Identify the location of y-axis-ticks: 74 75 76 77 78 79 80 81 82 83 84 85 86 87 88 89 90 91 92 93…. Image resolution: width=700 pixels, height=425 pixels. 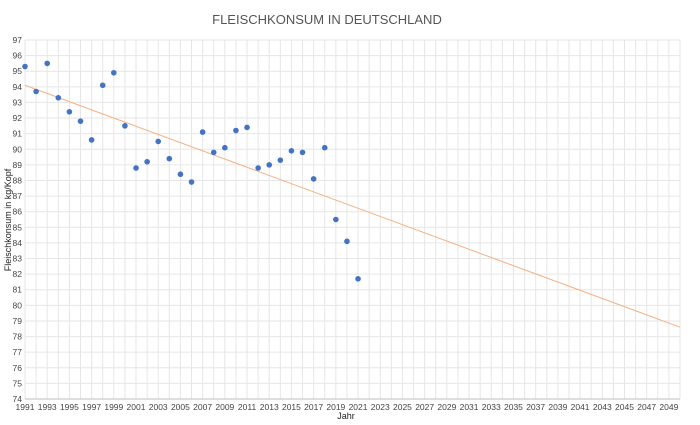
(18, 219).